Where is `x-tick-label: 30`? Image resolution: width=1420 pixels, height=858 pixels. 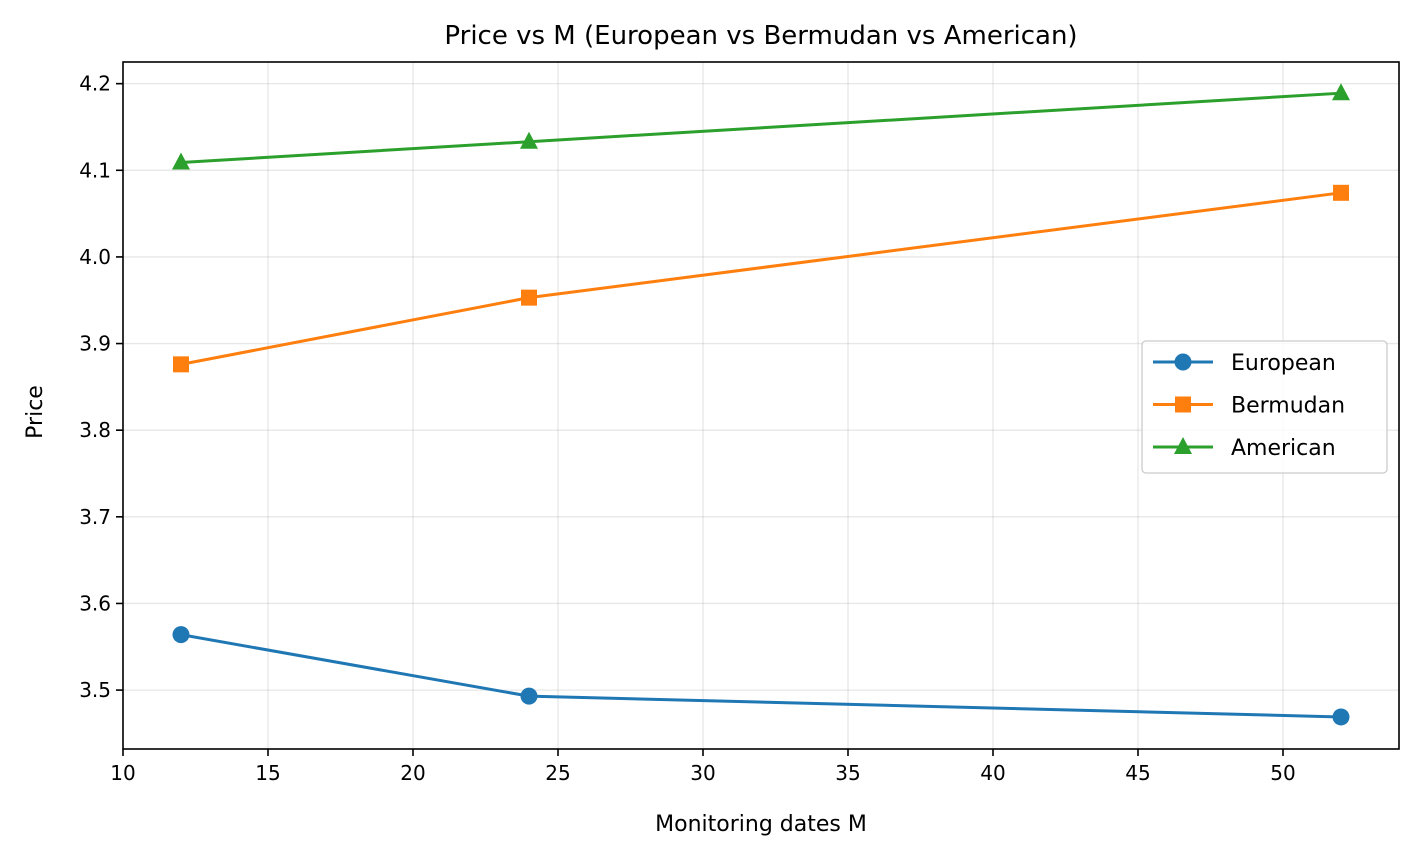
x-tick-label: 30 is located at coordinates (702, 773).